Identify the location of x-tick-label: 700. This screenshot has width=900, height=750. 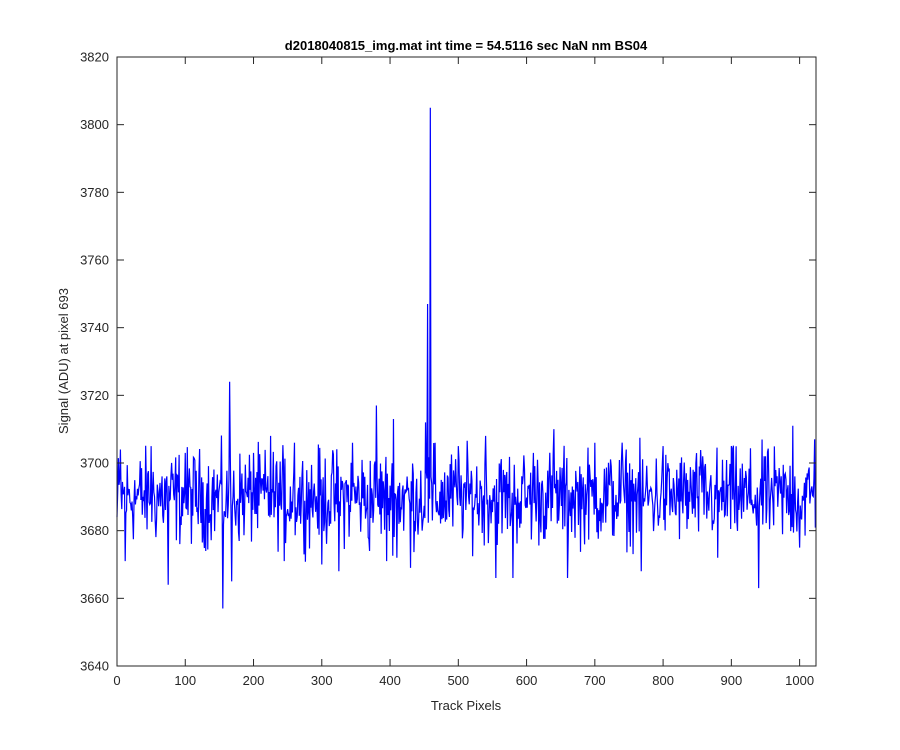
(595, 680).